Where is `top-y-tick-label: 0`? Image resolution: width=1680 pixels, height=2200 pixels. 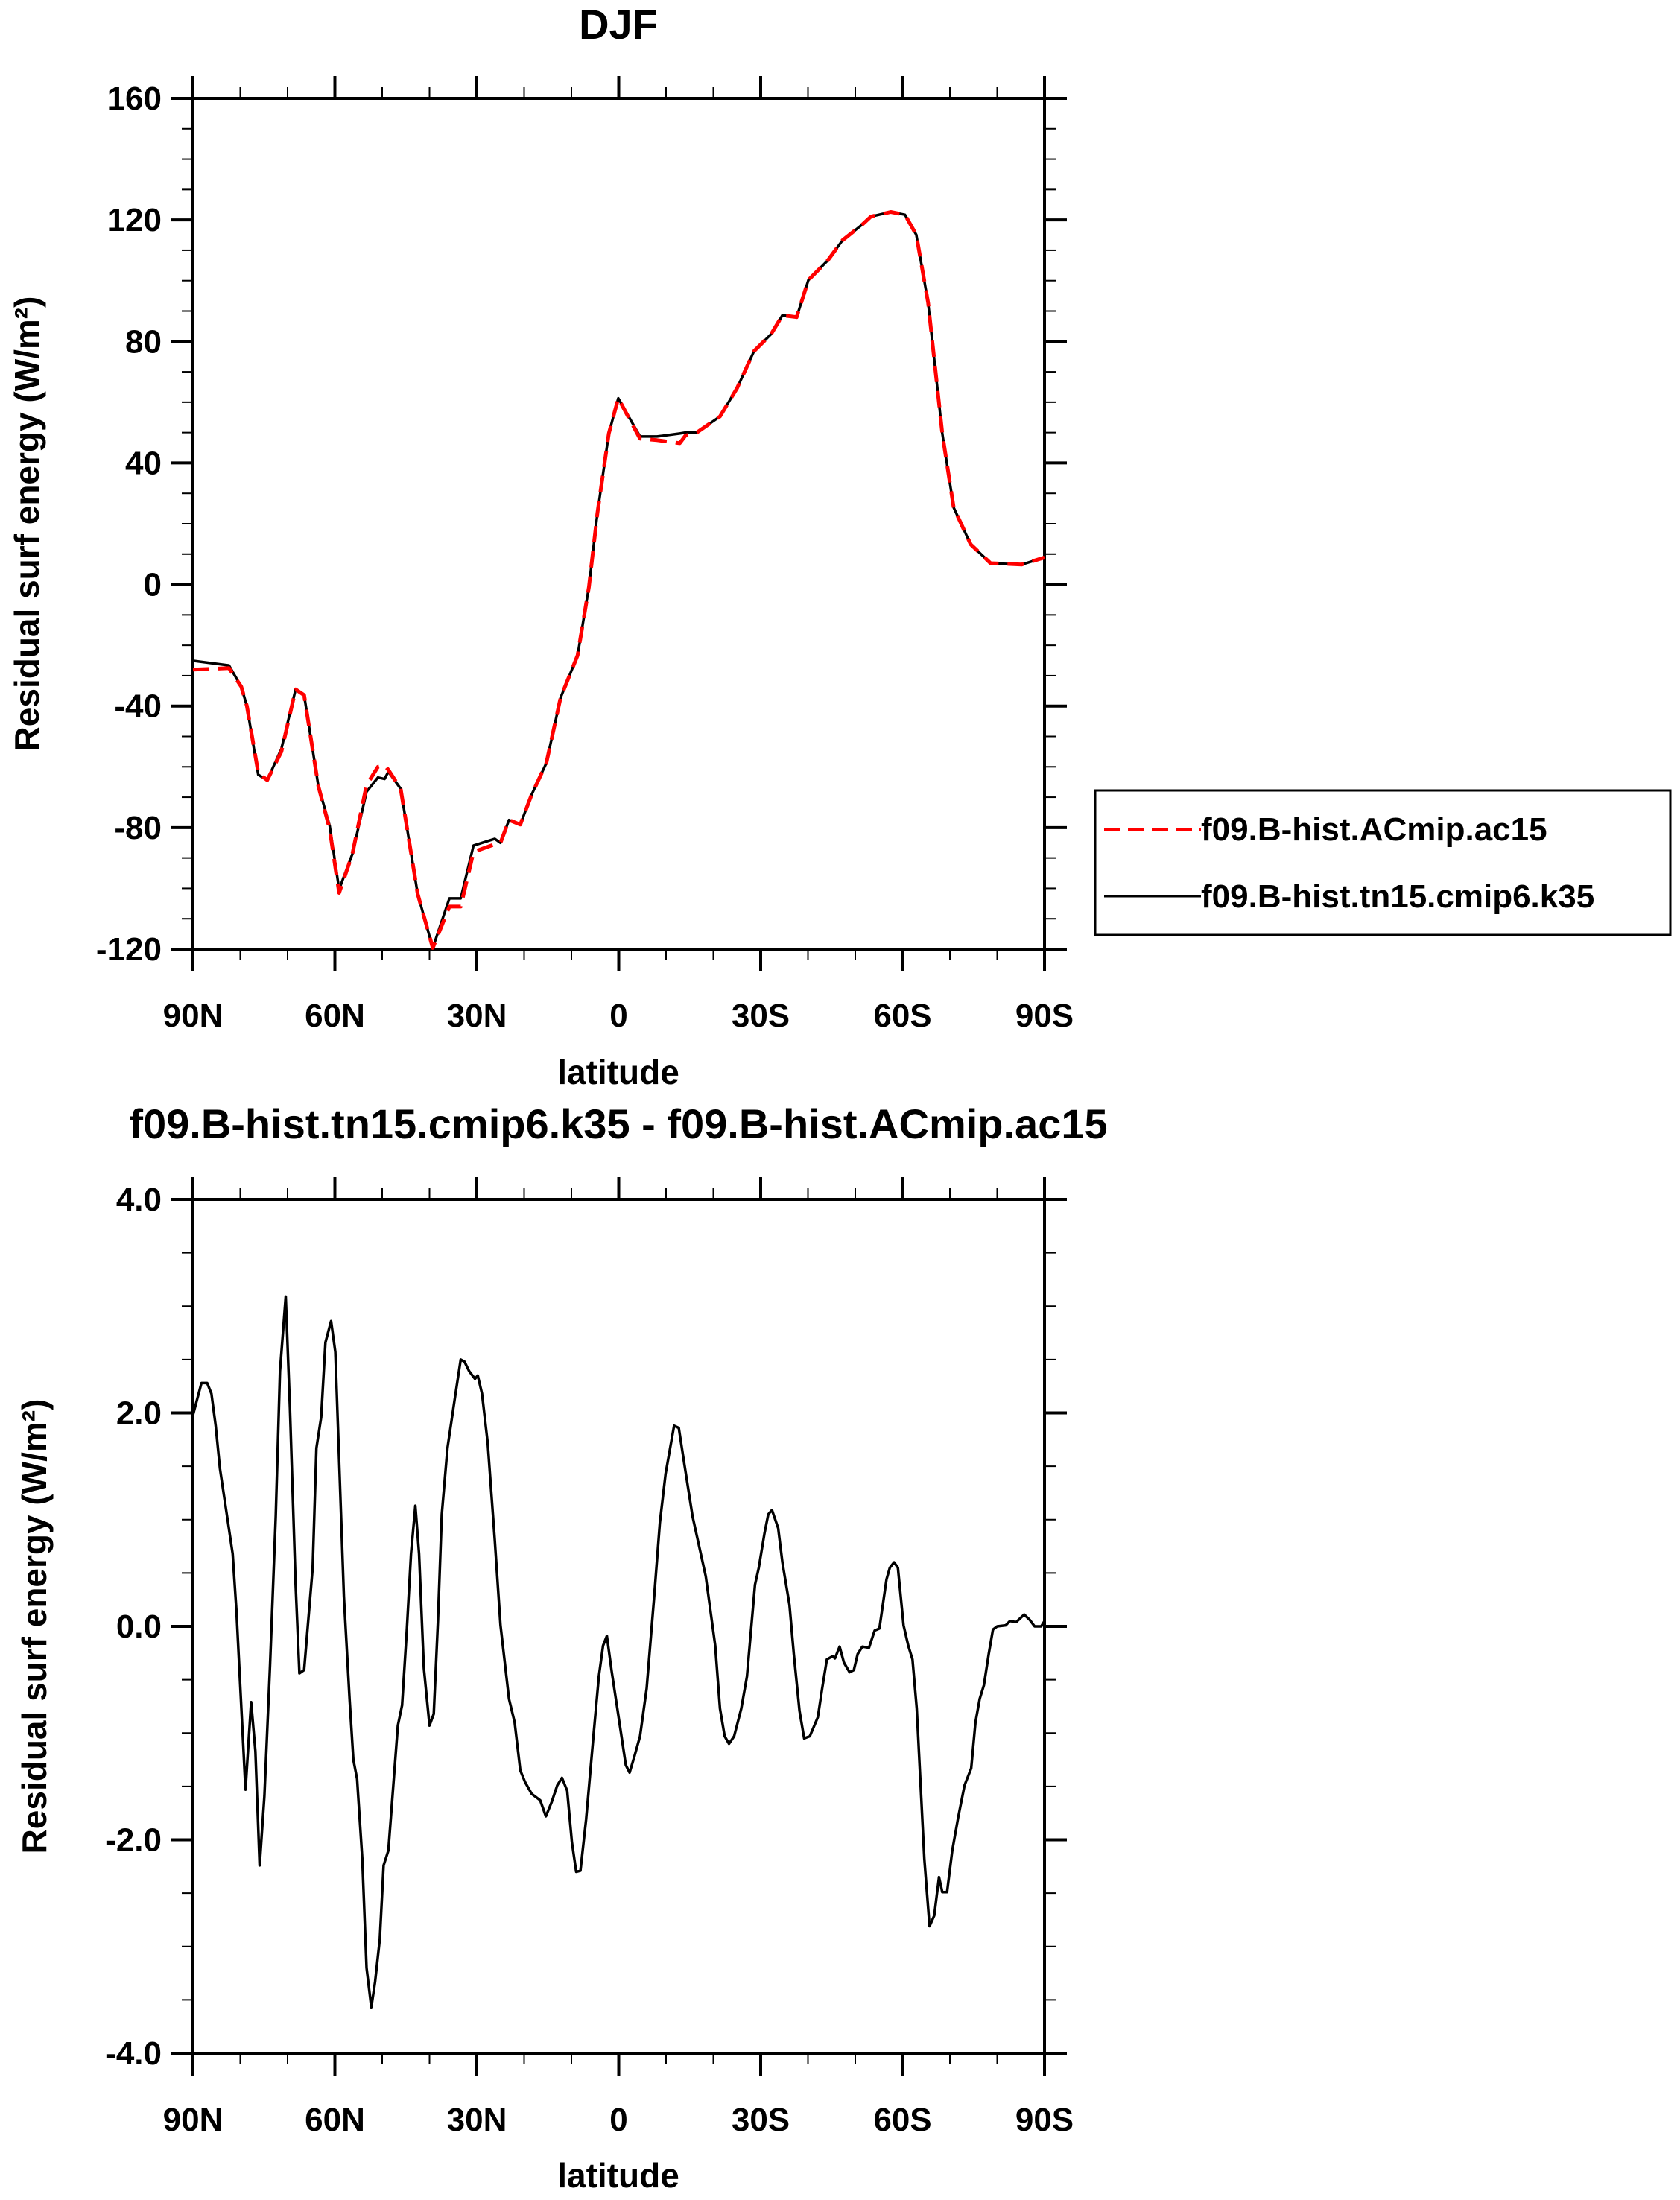 top-y-tick-label: 0 is located at coordinates (153, 585).